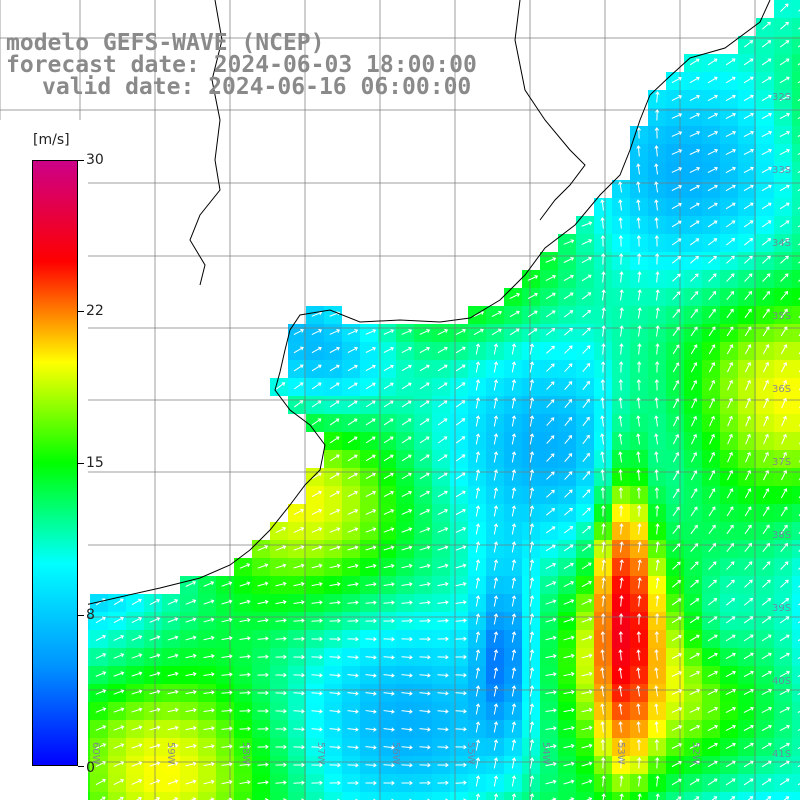 Image resolution: width=800 pixels, height=800 pixels. I want to click on latitude-label: 38S, so click(781, 535).